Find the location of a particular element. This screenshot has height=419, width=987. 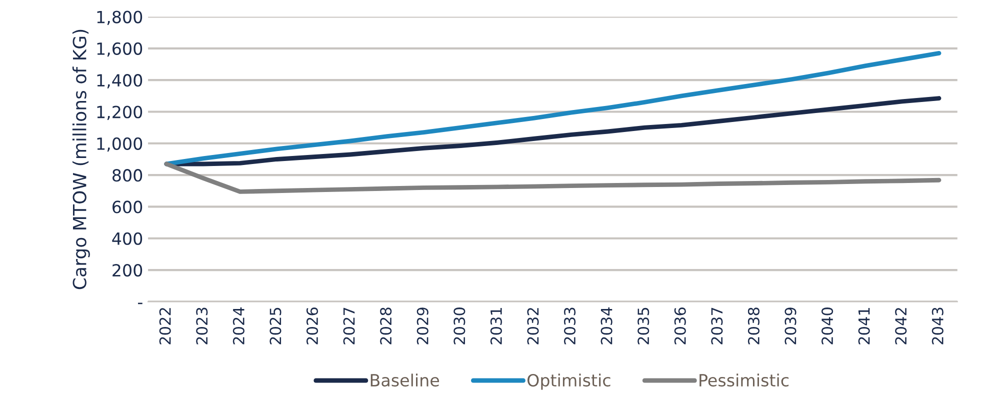

x-tick-label: 2030 is located at coordinates (460, 326).